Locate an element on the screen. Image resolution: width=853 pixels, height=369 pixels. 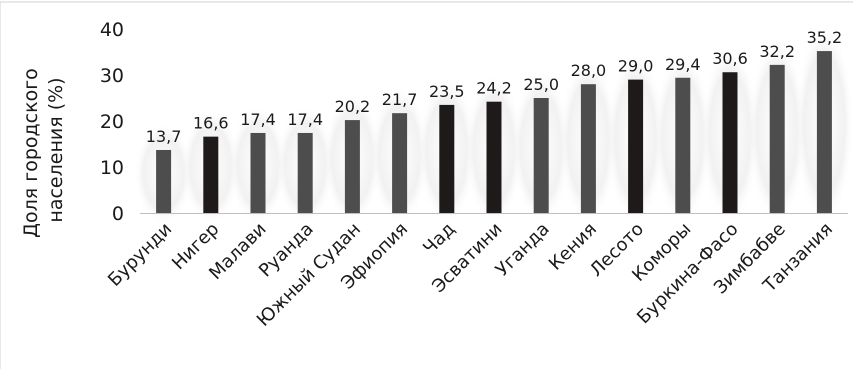
data-label: 24,2 is located at coordinates (494, 88).